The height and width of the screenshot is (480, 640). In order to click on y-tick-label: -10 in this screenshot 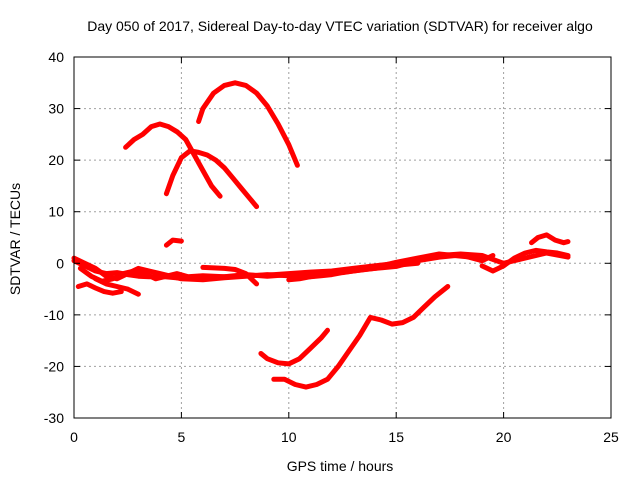, I will do `click(54, 315)`.